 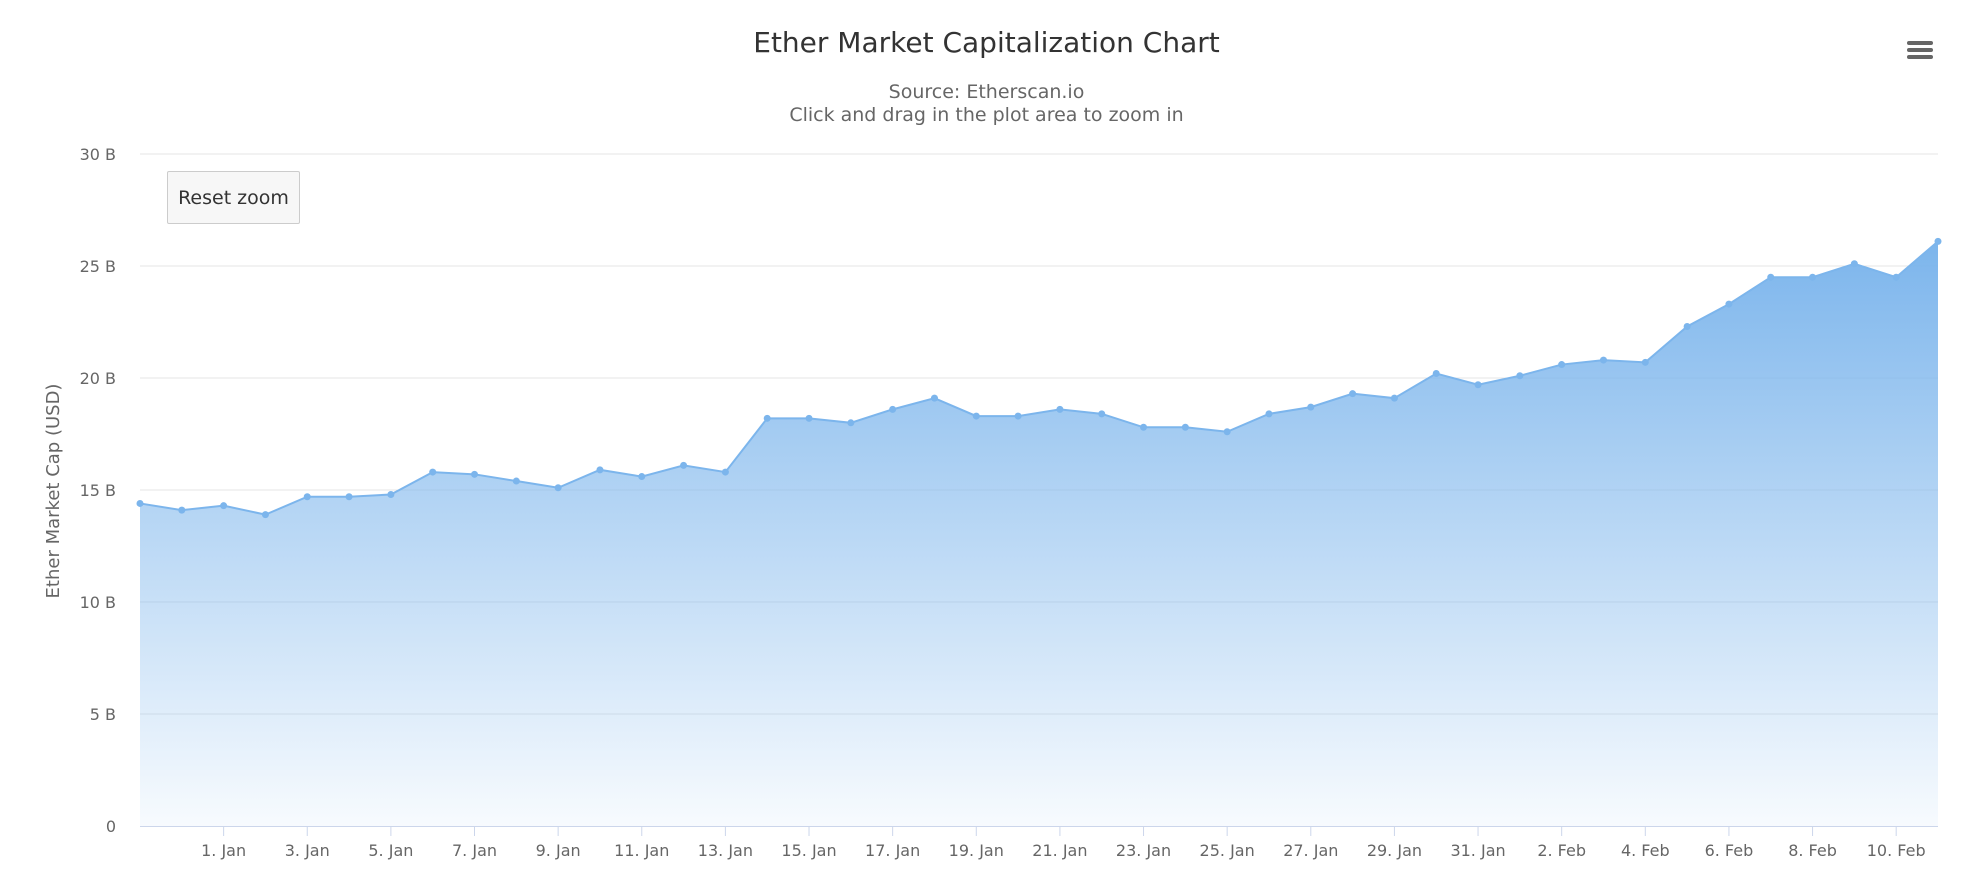 What do you see at coordinates (1645, 850) in the screenshot?
I see `x-tick-label: 4. Feb` at bounding box center [1645, 850].